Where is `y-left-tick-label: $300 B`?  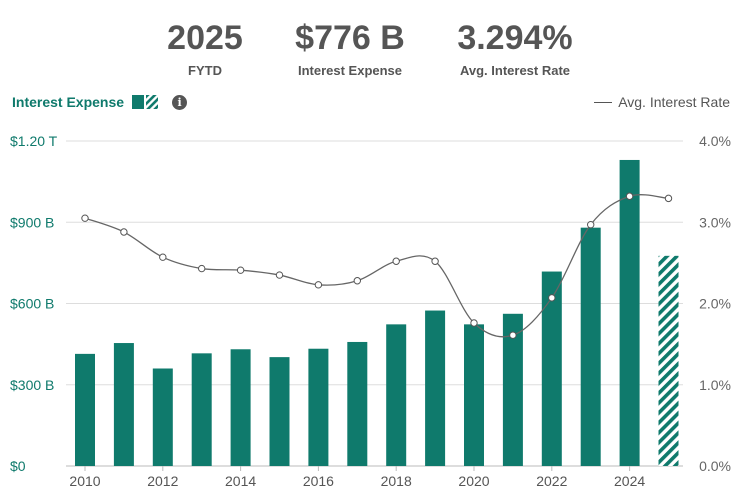
y-left-tick-label: $300 B is located at coordinates (32, 385).